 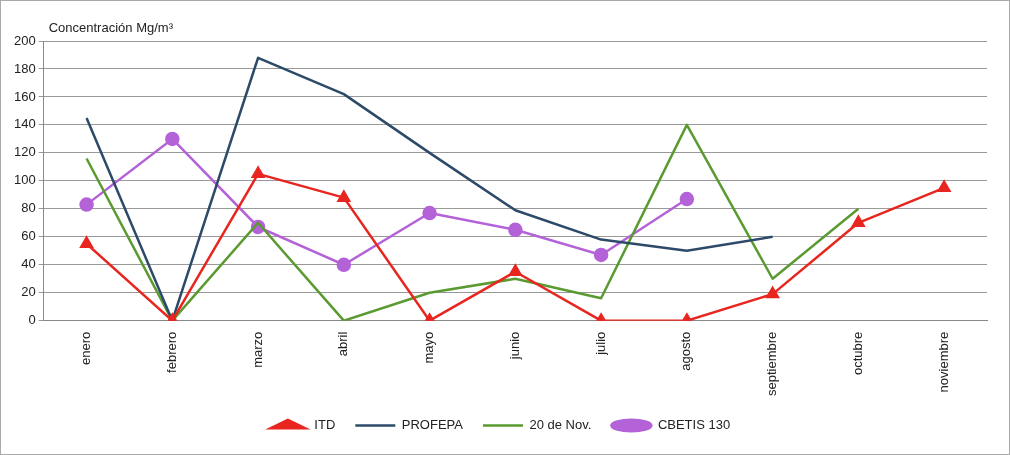 I want to click on legend-label: ITD, so click(x=325, y=425).